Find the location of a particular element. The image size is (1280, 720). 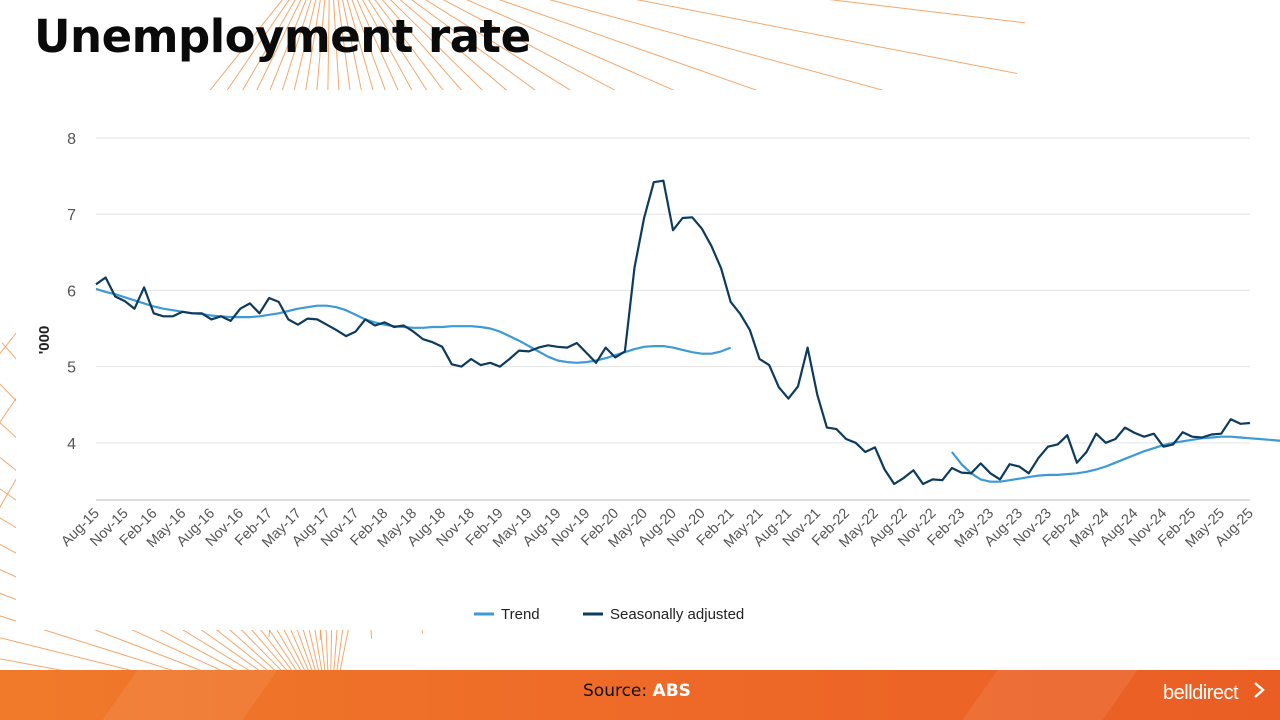

legend-label-seasonally-adjusted: Seasonally adjusted is located at coordinates (677, 614).